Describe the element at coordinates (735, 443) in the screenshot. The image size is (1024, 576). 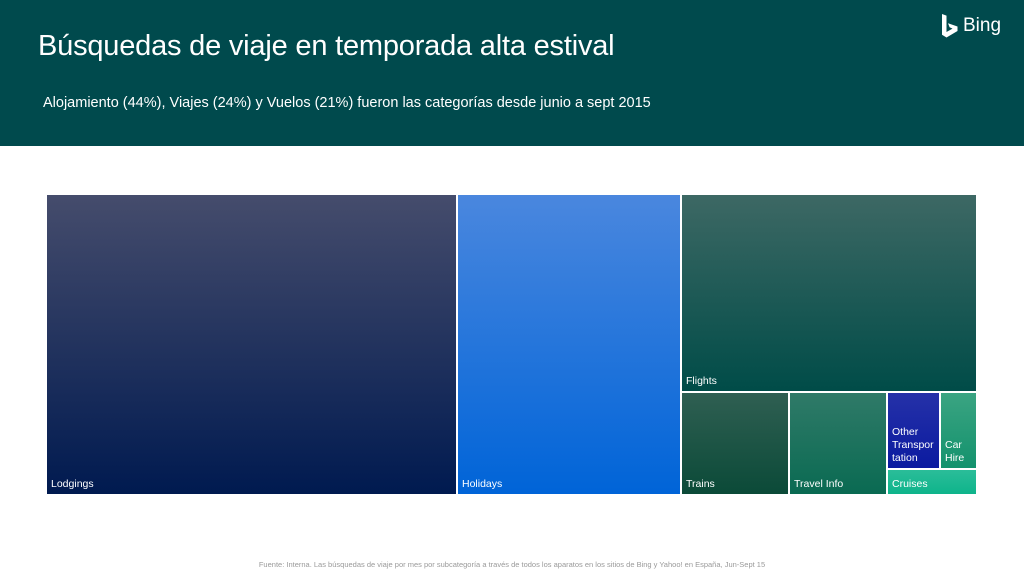
I see `treemap-cell-trains: Trains` at that location.